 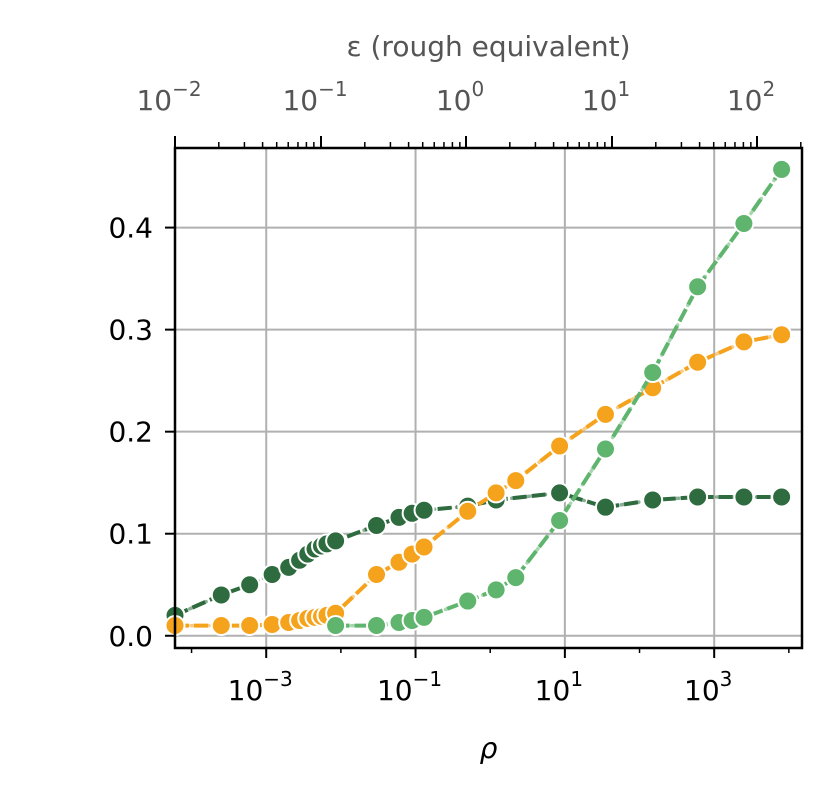 What do you see at coordinates (130, 330) in the screenshot?
I see `y-tick-label: 0.3` at bounding box center [130, 330].